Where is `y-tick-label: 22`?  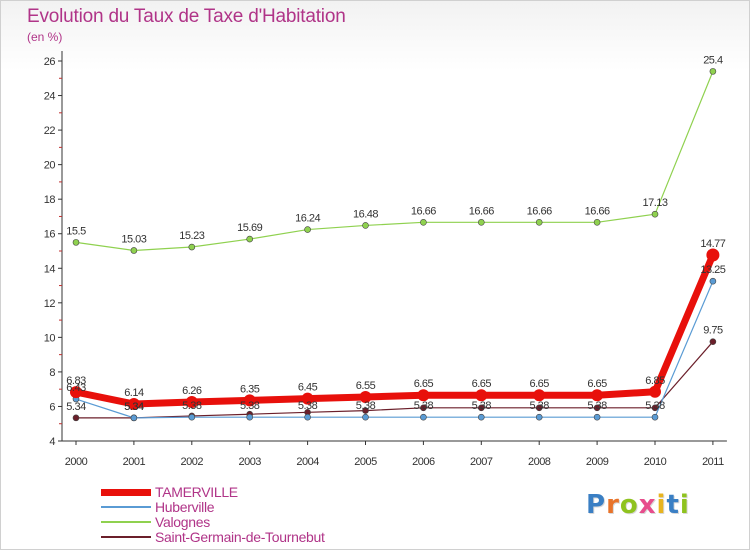 y-tick-label: 22 is located at coordinates (50, 131).